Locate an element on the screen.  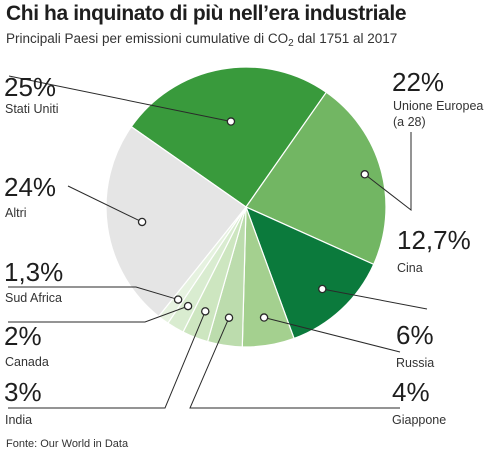
slice-value-canada: 2% is located at coordinates (23, 336).